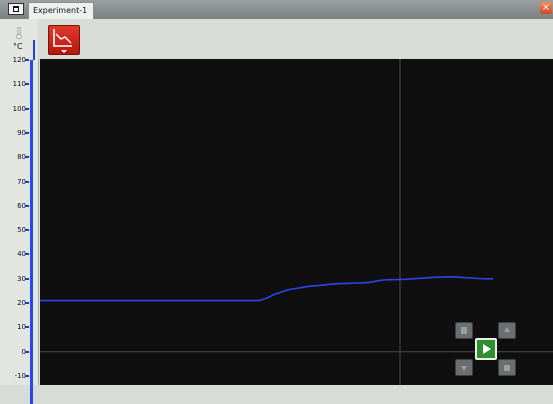 The width and height of the screenshot is (553, 404). I want to click on up-icon, so click(507, 329).